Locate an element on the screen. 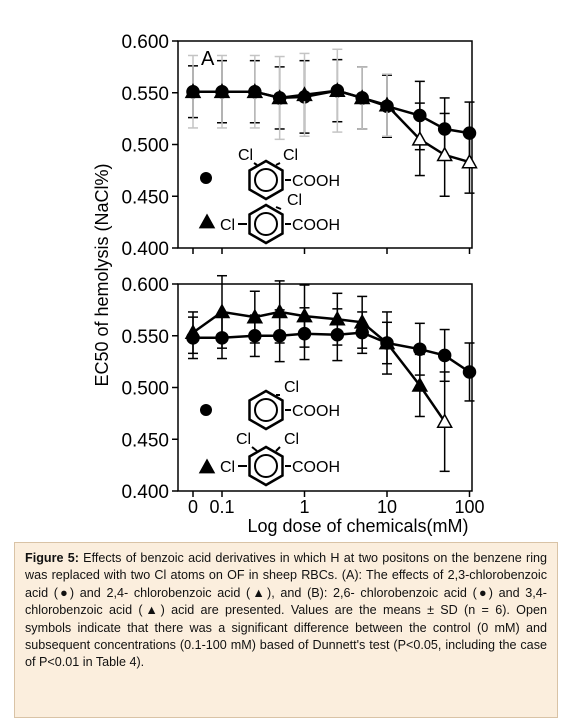  panel-b-x-tick-label-4: 100 is located at coordinates (469, 507).